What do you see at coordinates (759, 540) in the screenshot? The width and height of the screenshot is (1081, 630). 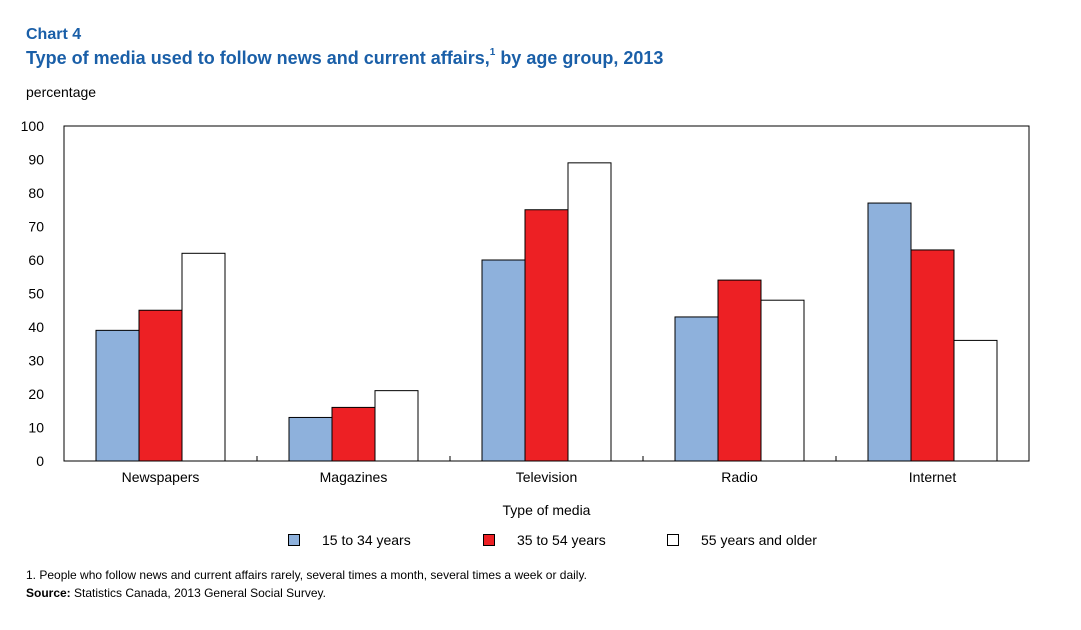 I see `legend-label-55-plus: 55 years and older` at bounding box center [759, 540].